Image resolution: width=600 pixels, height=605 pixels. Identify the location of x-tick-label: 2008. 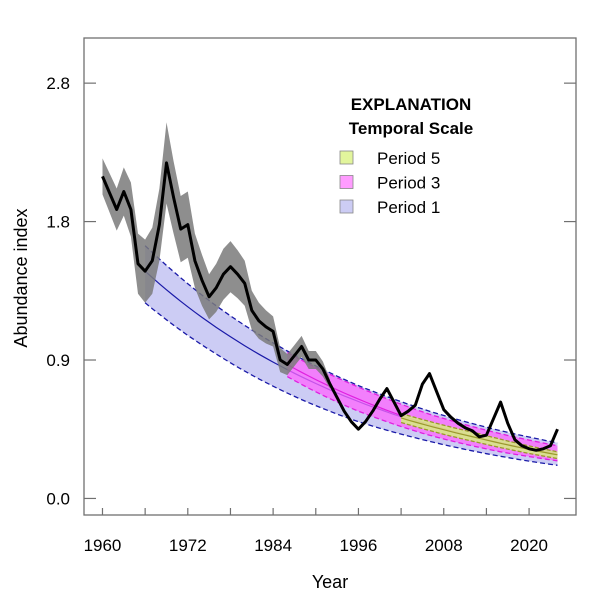
(444, 545).